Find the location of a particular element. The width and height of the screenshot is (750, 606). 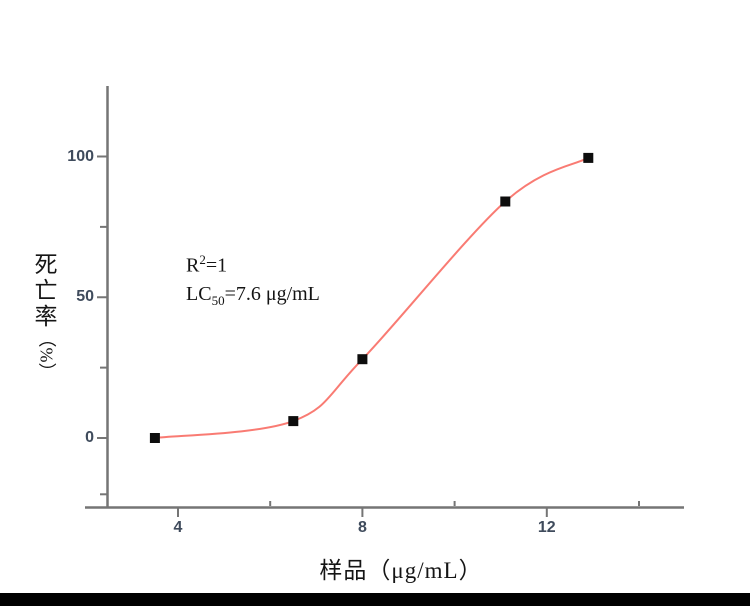

fit-annotation: R2=1 LC50=7.6 μg/mL is located at coordinates (253, 280).